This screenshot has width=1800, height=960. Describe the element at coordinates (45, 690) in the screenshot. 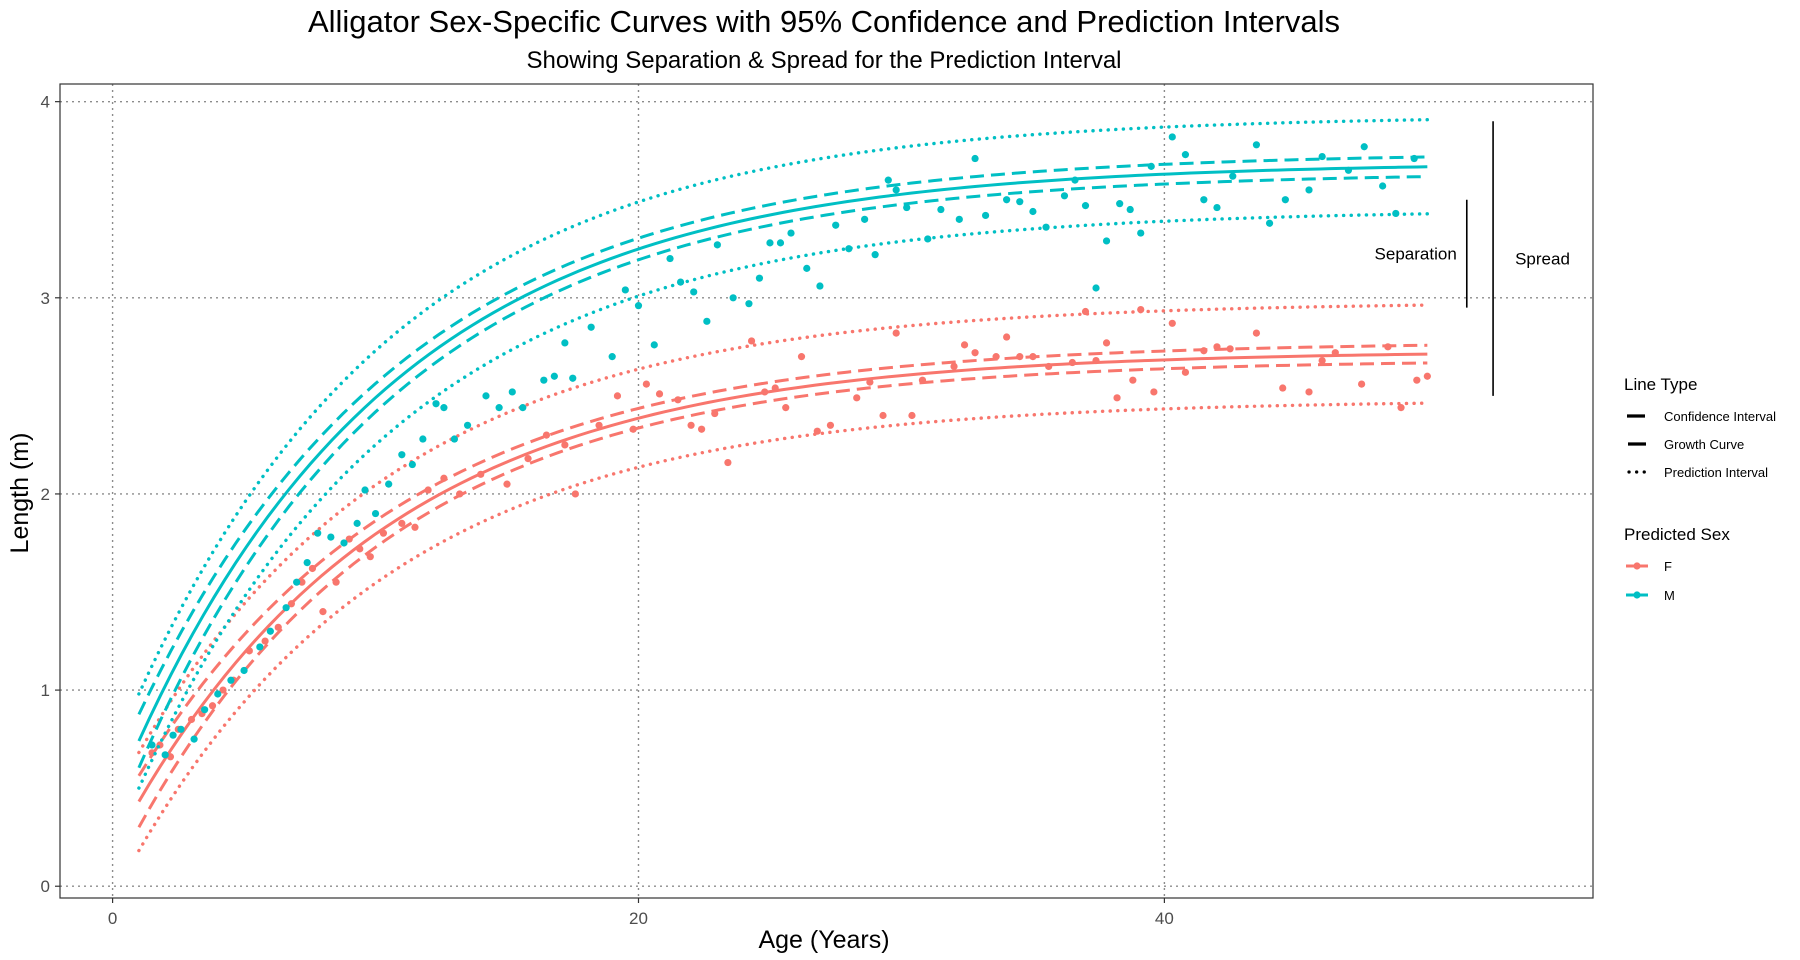

I see `y-tick-label: 1` at that location.